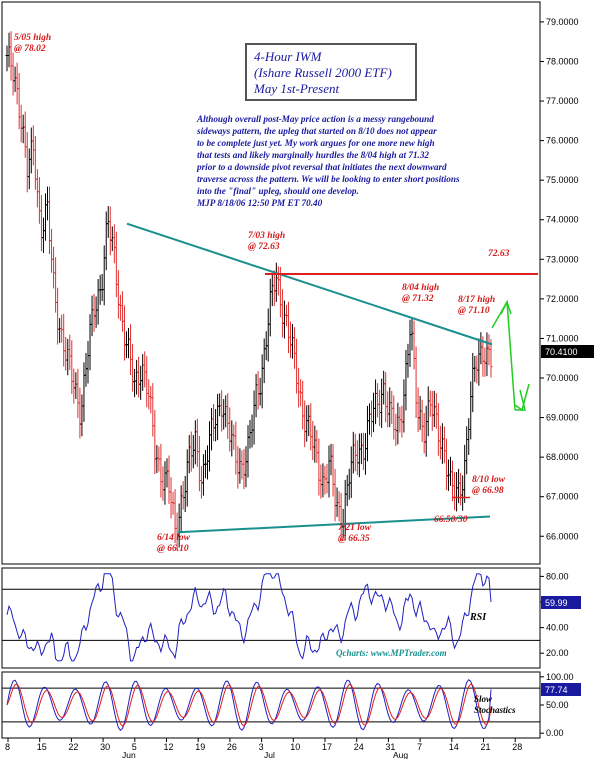 The height and width of the screenshot is (759, 595). What do you see at coordinates (391, 653) in the screenshot?
I see `rsi-watermark: Qcharts: www.MPTrader.com` at bounding box center [391, 653].